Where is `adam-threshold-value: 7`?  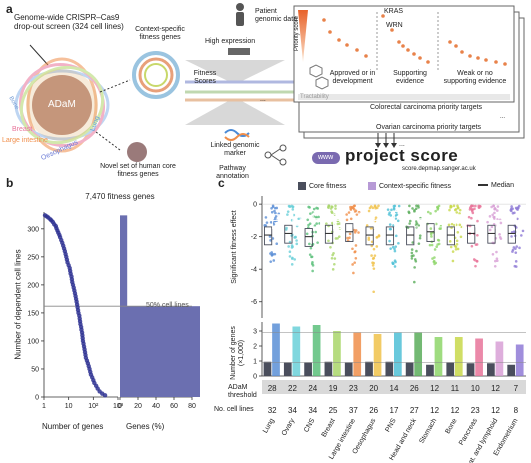
adam-threshold-value: 7 is located at coordinates (516, 388).